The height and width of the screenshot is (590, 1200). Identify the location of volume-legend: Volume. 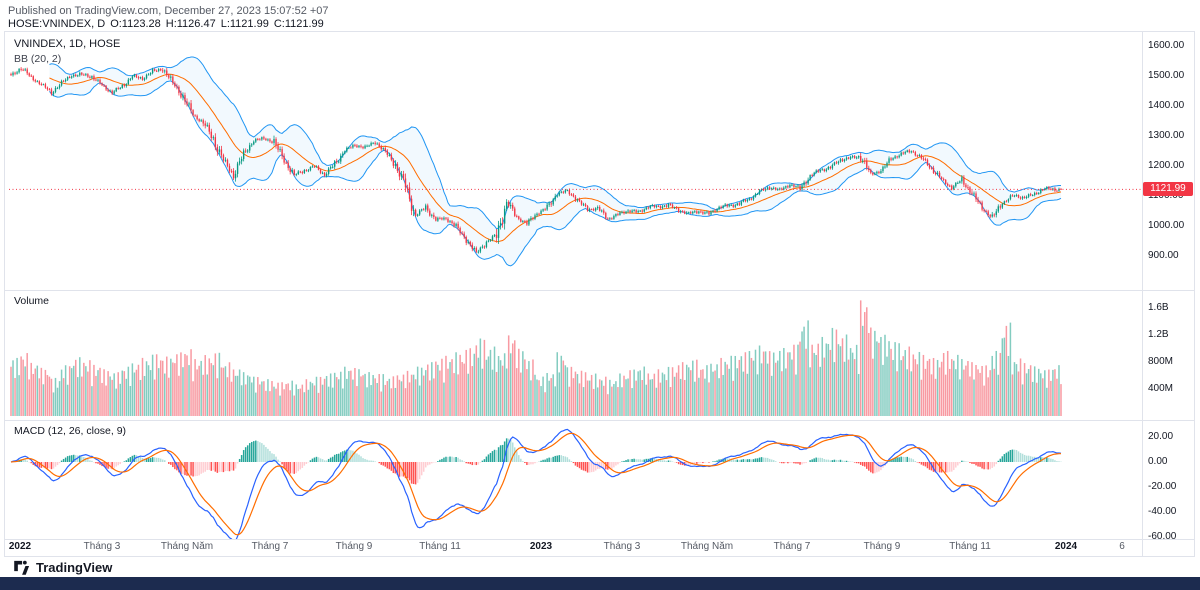
(32, 301).